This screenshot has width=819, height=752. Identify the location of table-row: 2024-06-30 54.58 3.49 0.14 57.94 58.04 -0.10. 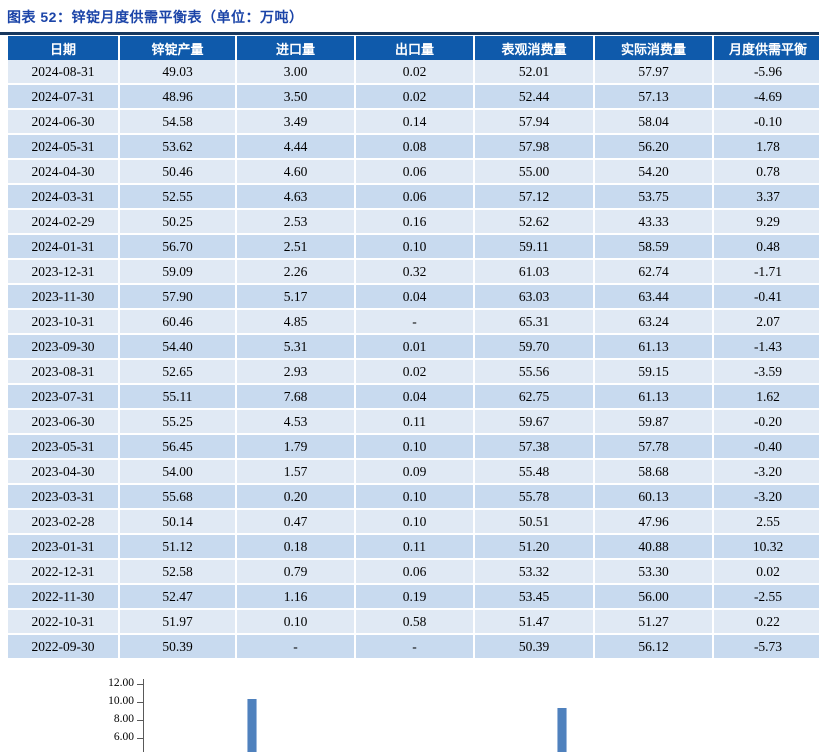
(413, 122).